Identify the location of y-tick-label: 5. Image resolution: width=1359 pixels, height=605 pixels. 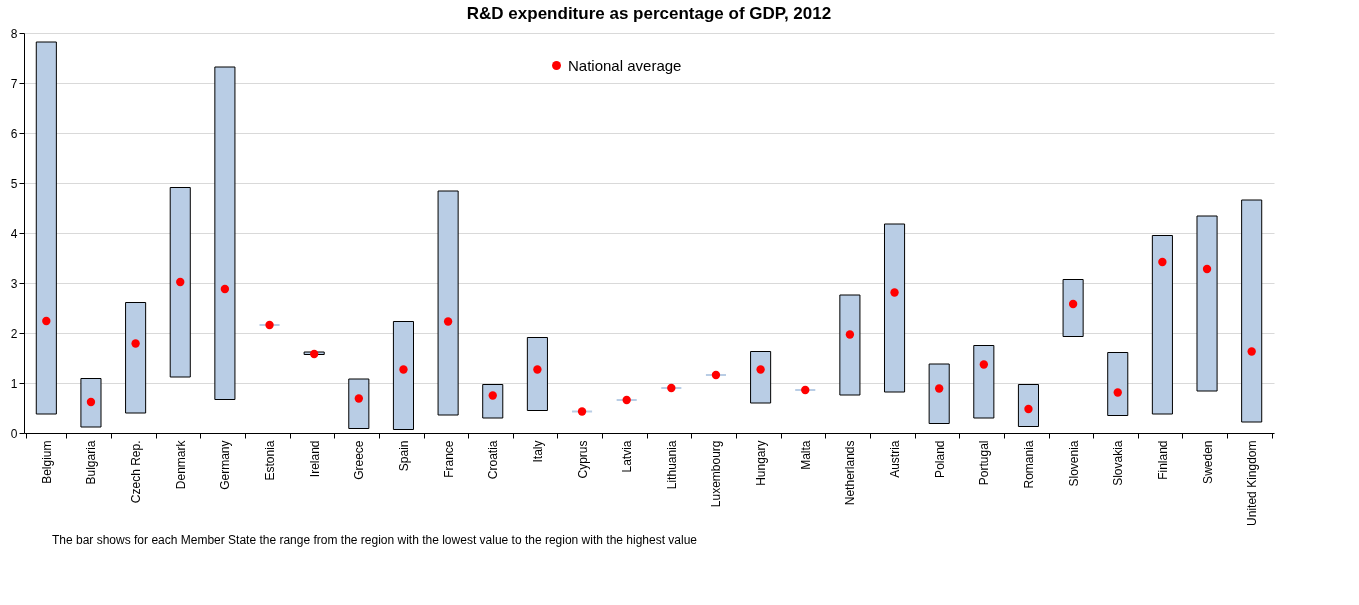
(14, 183).